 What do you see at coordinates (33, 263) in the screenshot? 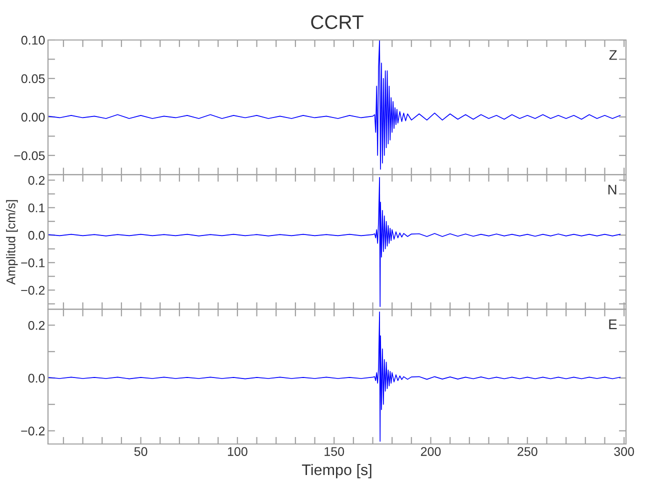
I see `y-tick-label: −0.1` at bounding box center [33, 263].